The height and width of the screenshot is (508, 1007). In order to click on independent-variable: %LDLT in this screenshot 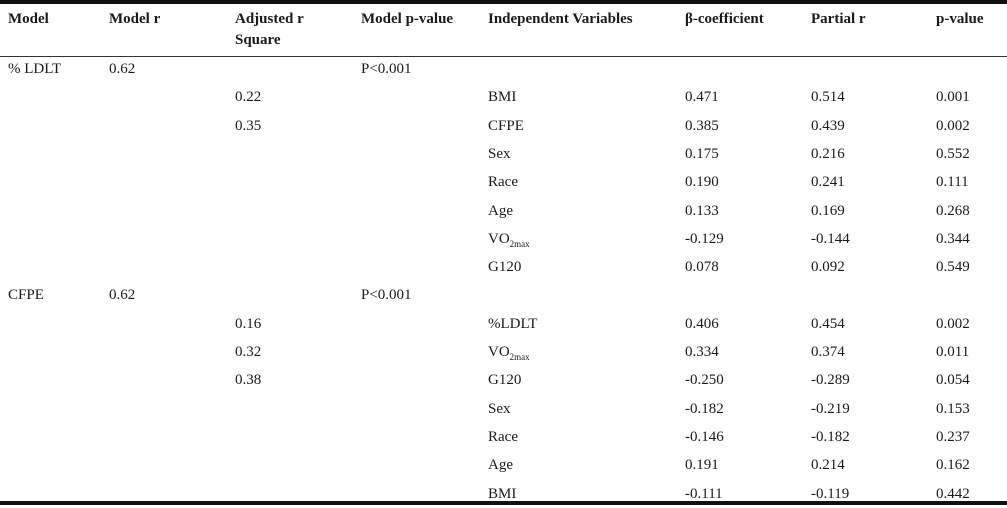, I will do `click(513, 323)`.